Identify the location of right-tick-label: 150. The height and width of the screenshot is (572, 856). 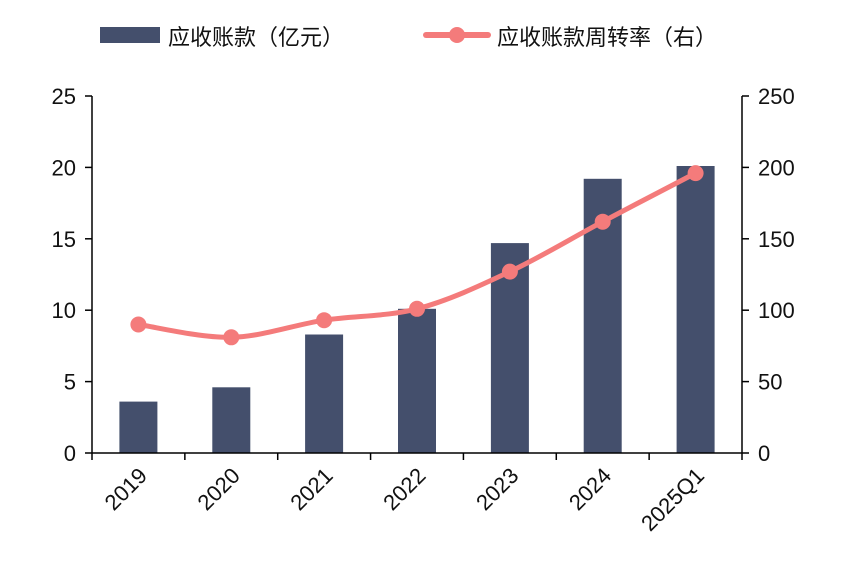
(776, 239).